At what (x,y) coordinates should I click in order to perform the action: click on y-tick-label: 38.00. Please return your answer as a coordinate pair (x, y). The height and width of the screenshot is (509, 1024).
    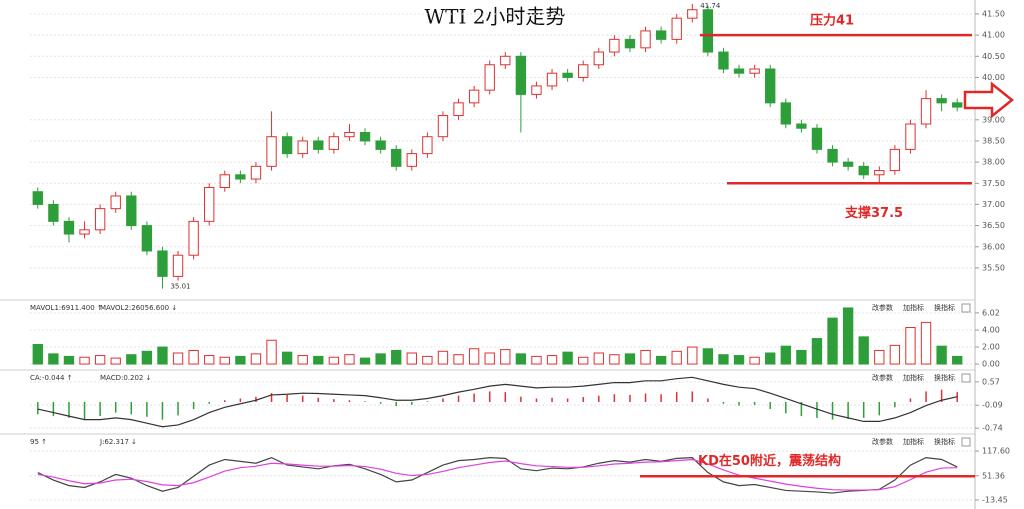
    Looking at the image, I should click on (993, 162).